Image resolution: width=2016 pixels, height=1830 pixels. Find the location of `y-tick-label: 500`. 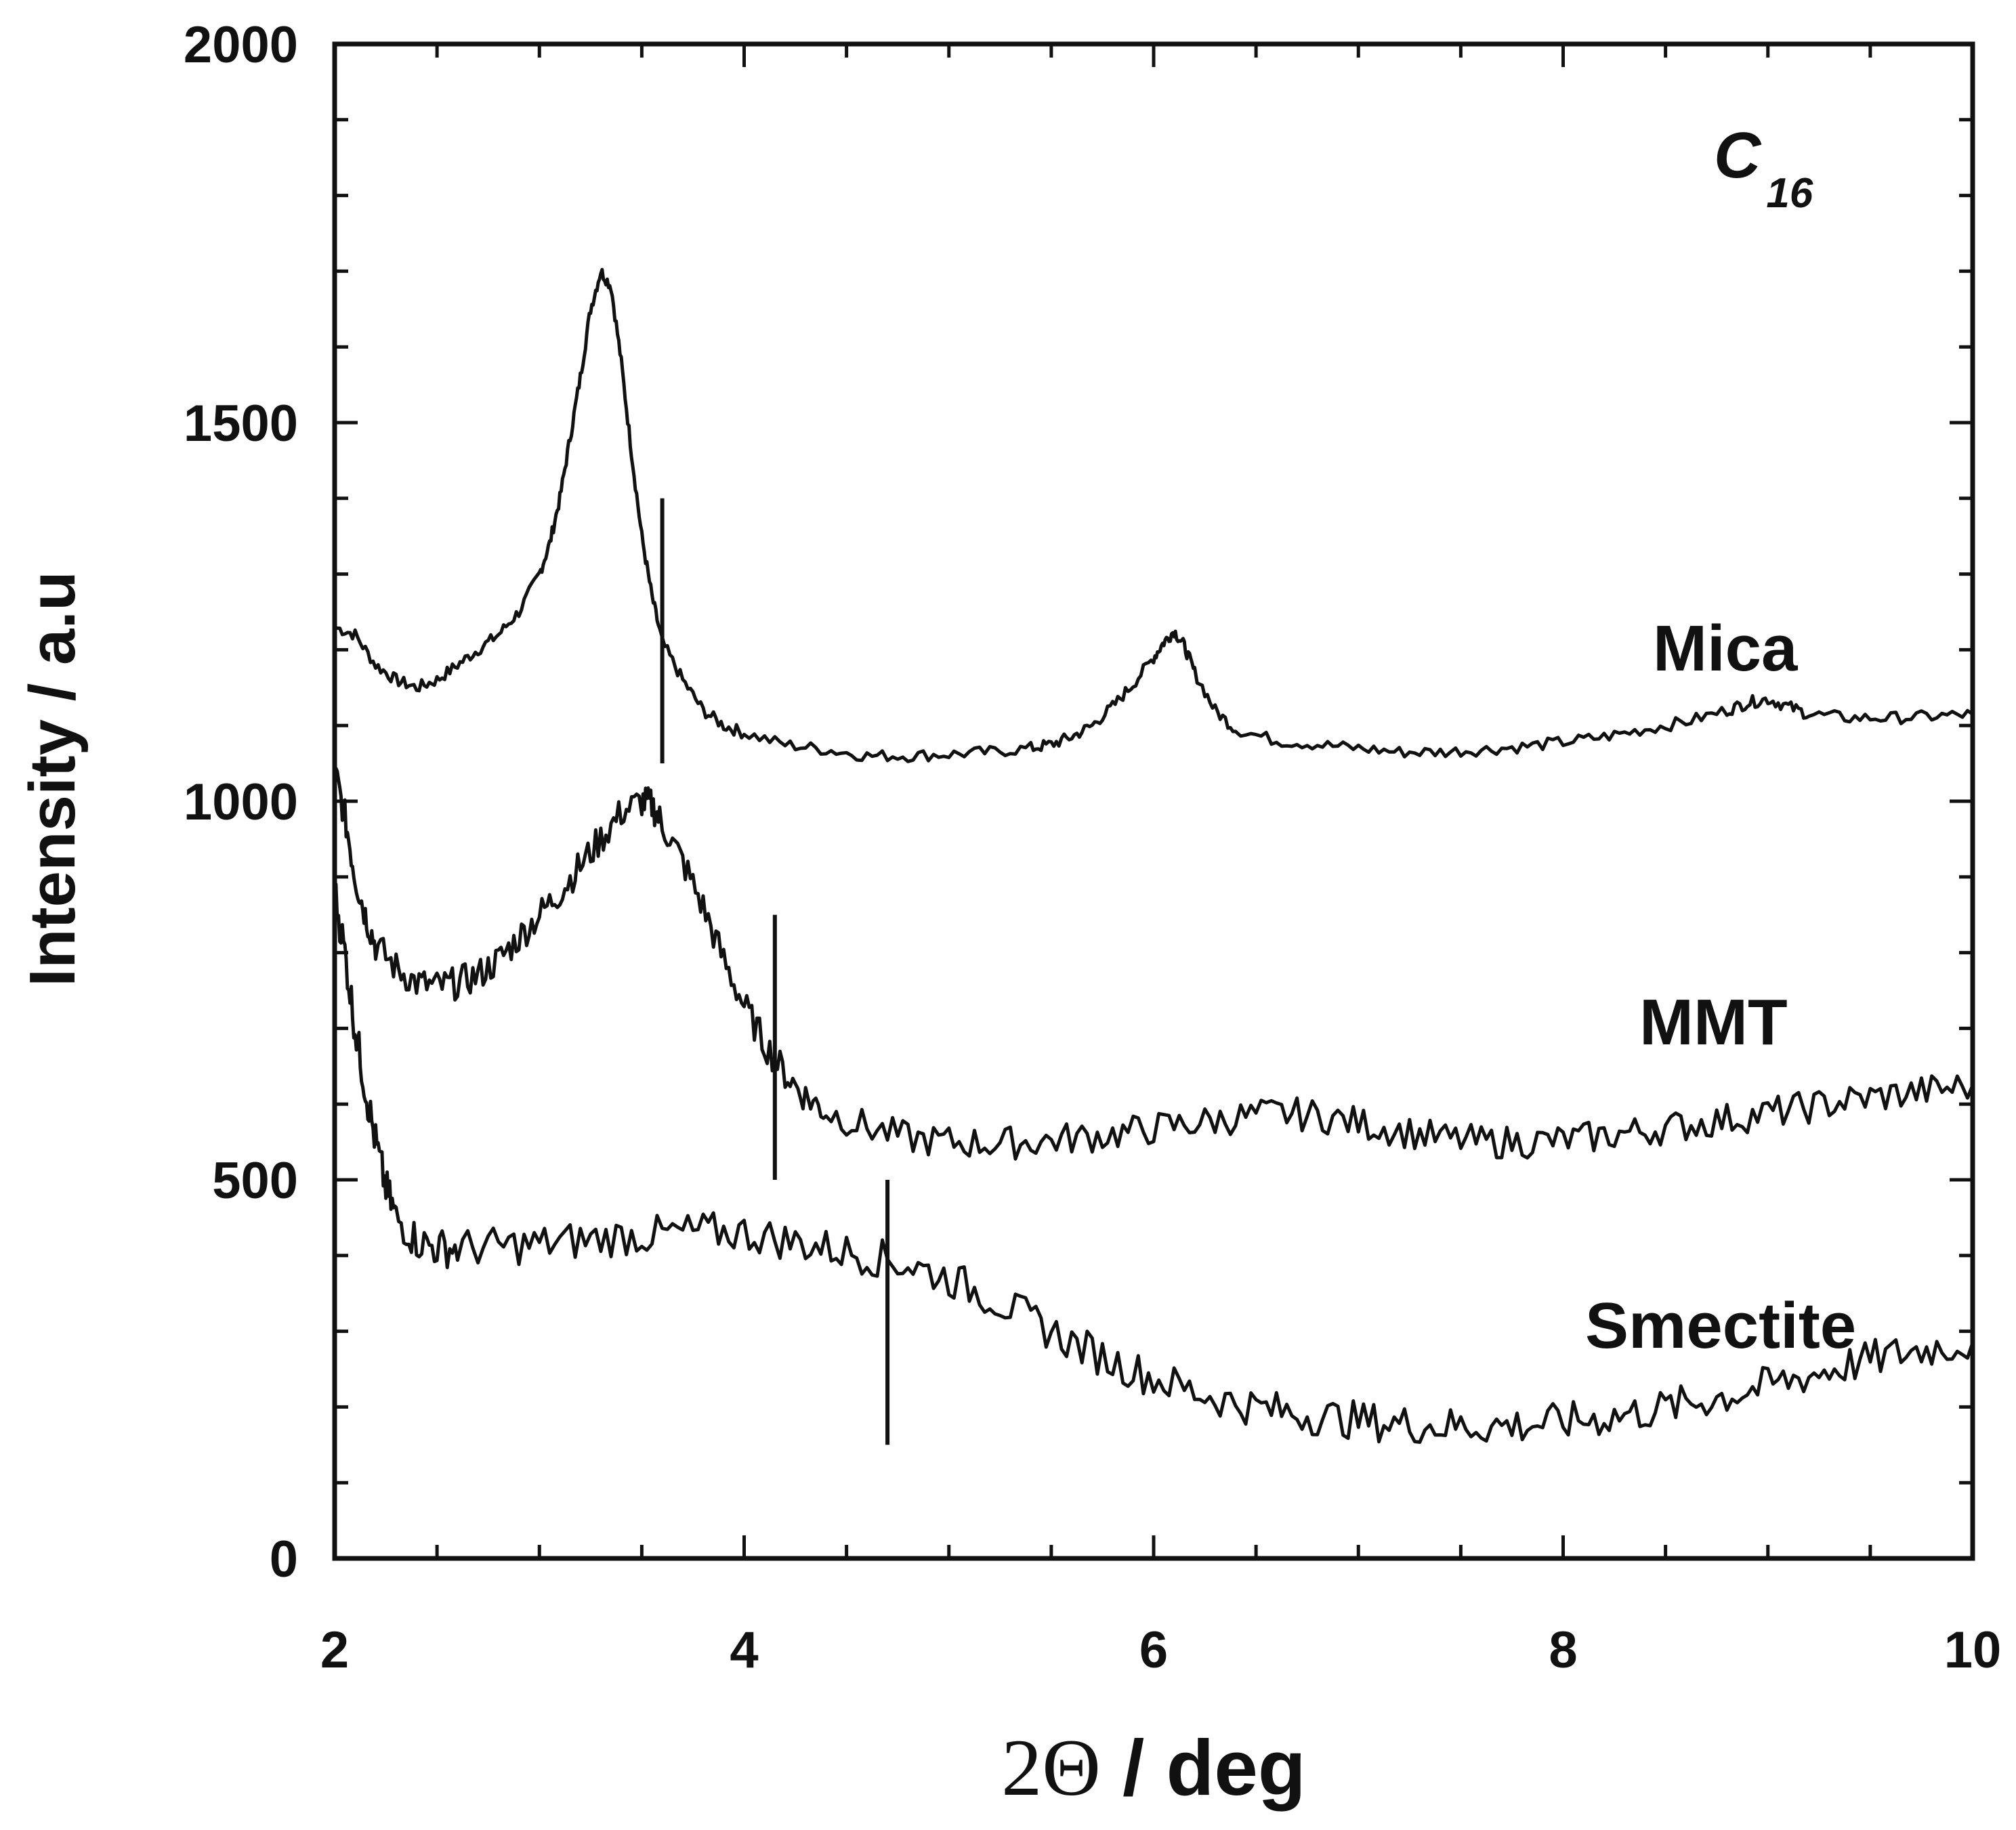

y-tick-label: 500 is located at coordinates (255, 1181).